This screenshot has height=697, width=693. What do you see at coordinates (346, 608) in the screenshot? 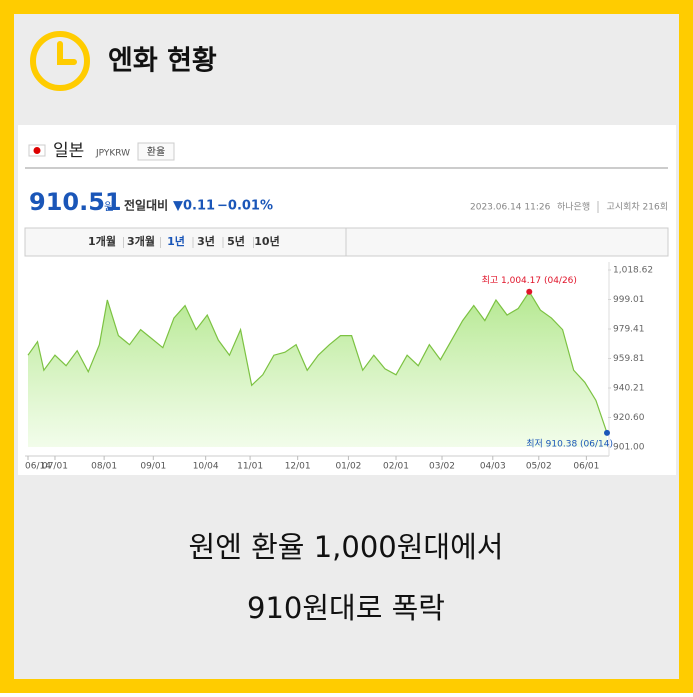
I see `caption-line: 910원대로 폭락` at bounding box center [346, 608].